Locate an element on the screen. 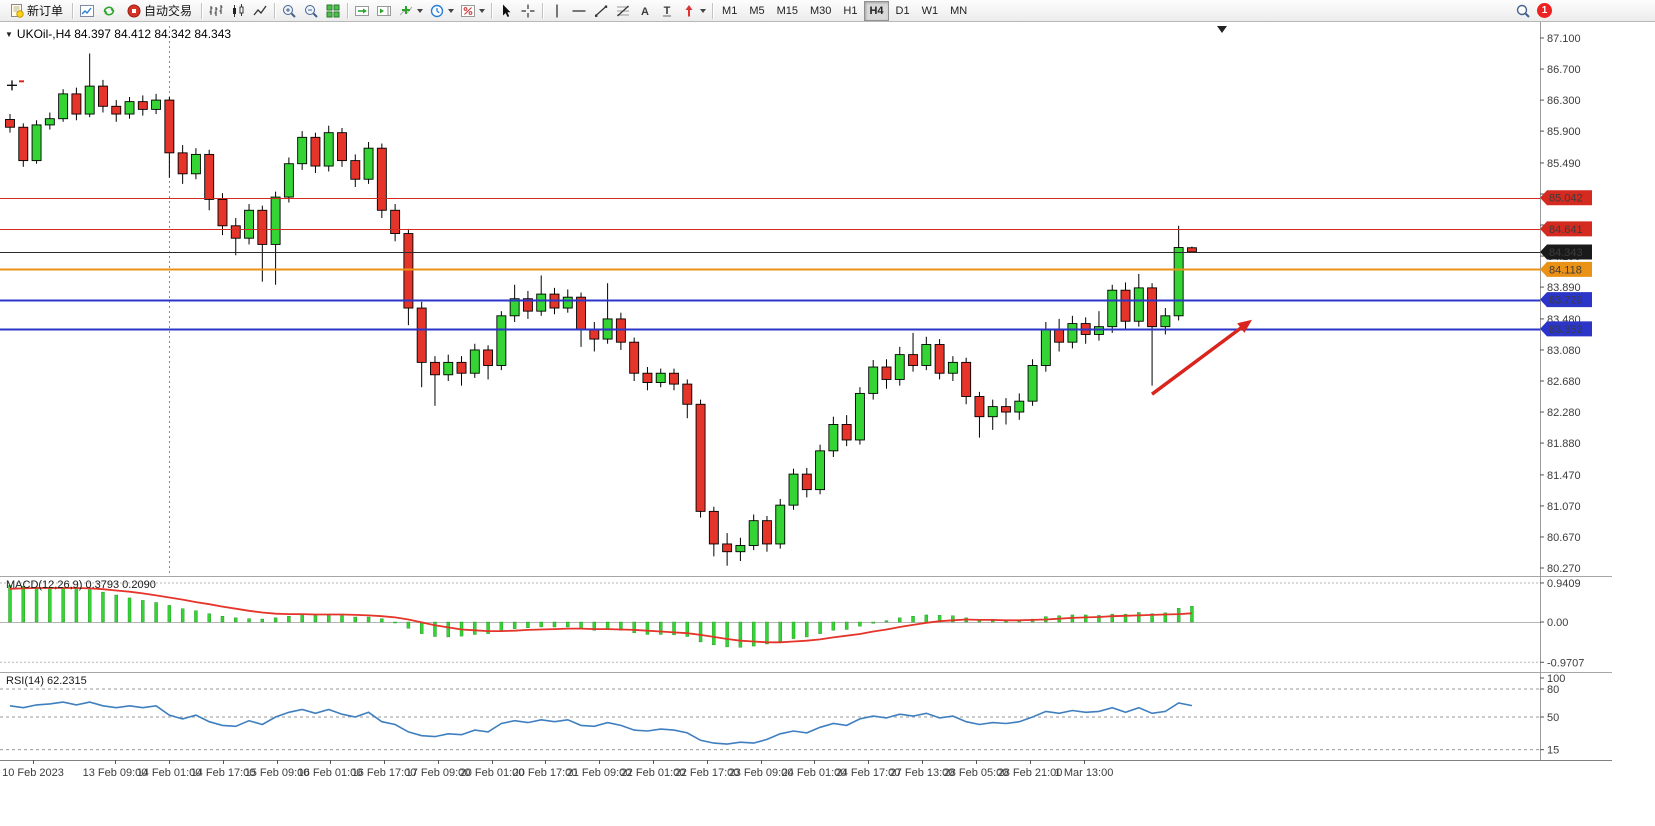  svg-text: 24 Feb 17:00 is located at coordinates (868, 773).